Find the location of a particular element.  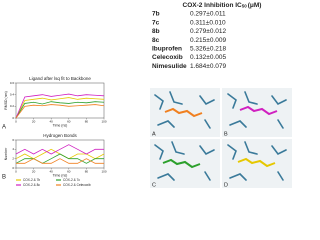

panel-letter: C is located at coordinates (154, 185).